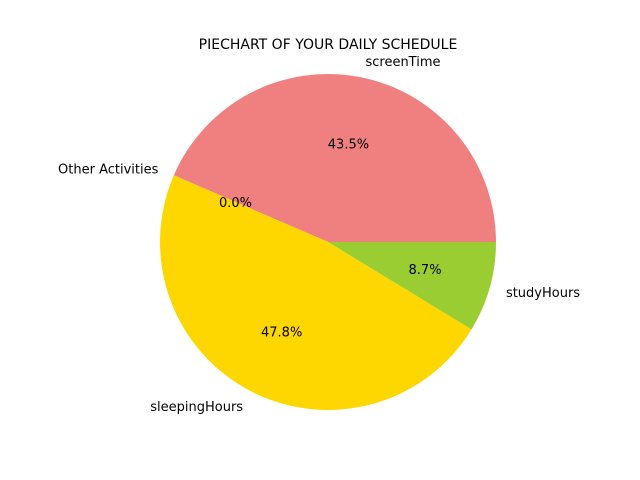 The width and height of the screenshot is (640, 480). What do you see at coordinates (235, 203) in the screenshot?
I see `pct-label-other-activities: 0.0%` at bounding box center [235, 203].